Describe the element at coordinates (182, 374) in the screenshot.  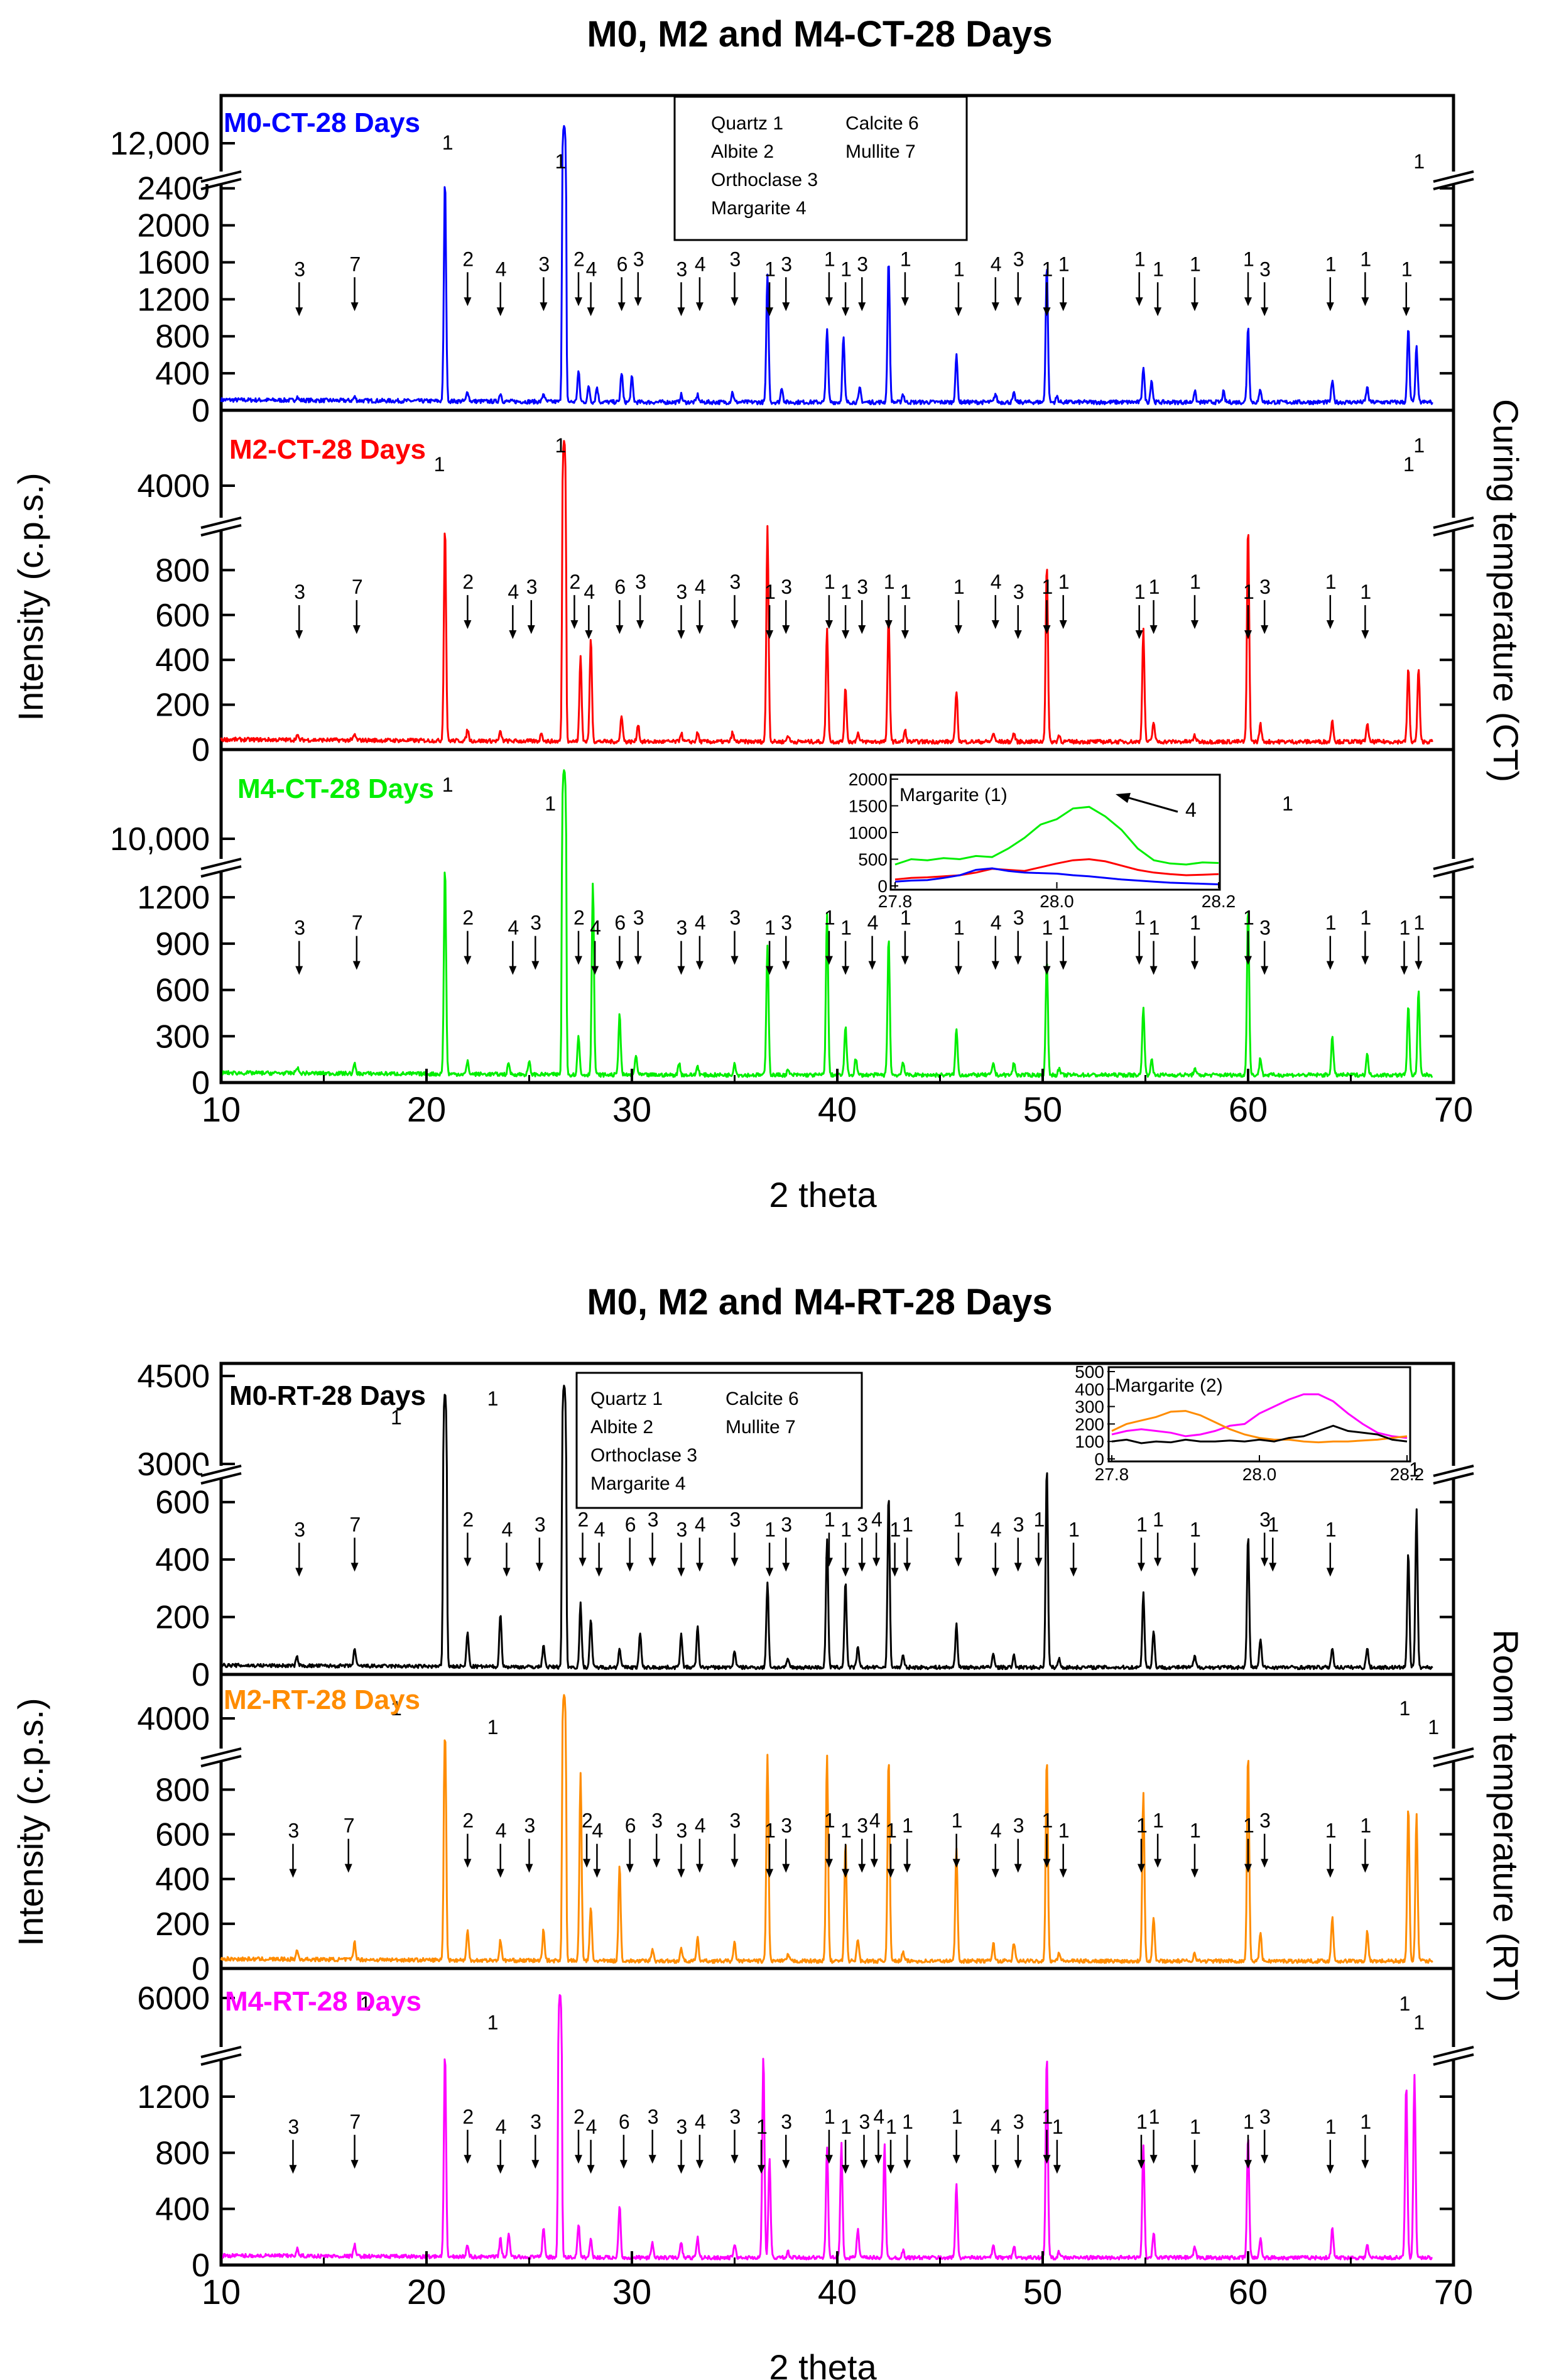
I see `y-tick-label: 400` at that location.